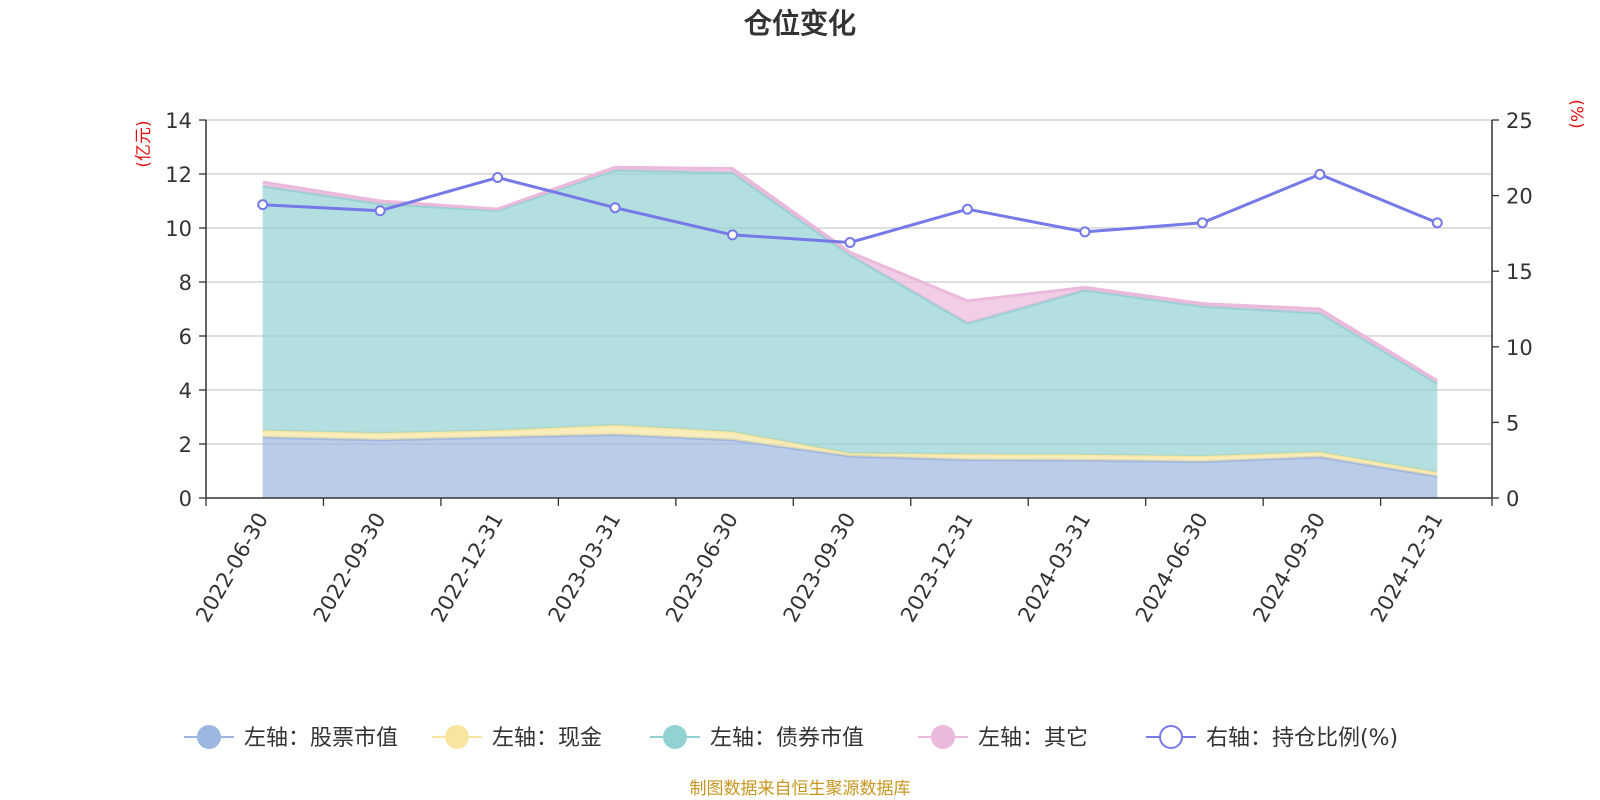 This screenshot has height=800, width=1600. Describe the element at coordinates (185, 283) in the screenshot. I see `left-axis-tick-label: 8` at that location.